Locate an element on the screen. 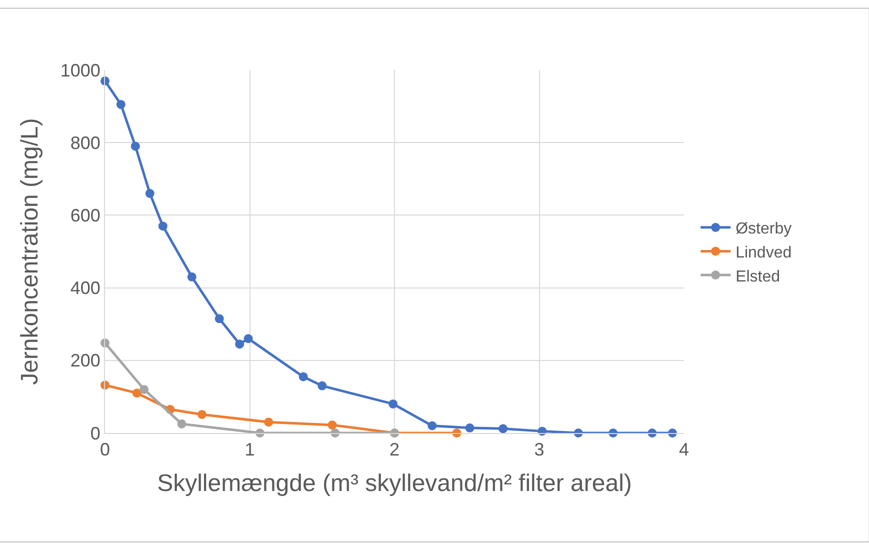 This screenshot has width=869, height=543. y-tick-label: 200 is located at coordinates (85, 360).